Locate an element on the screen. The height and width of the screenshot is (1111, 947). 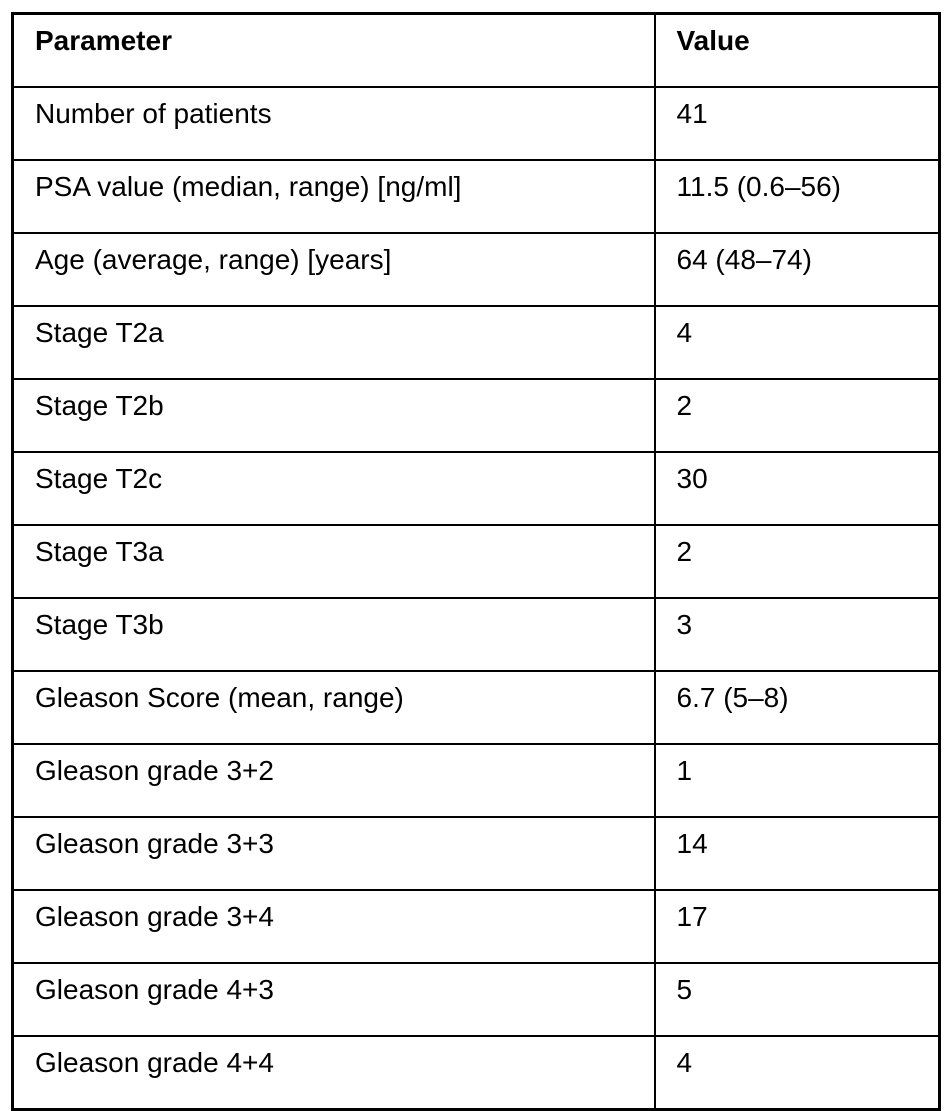
table-row: Number of patients 41 is located at coordinates (476, 123).